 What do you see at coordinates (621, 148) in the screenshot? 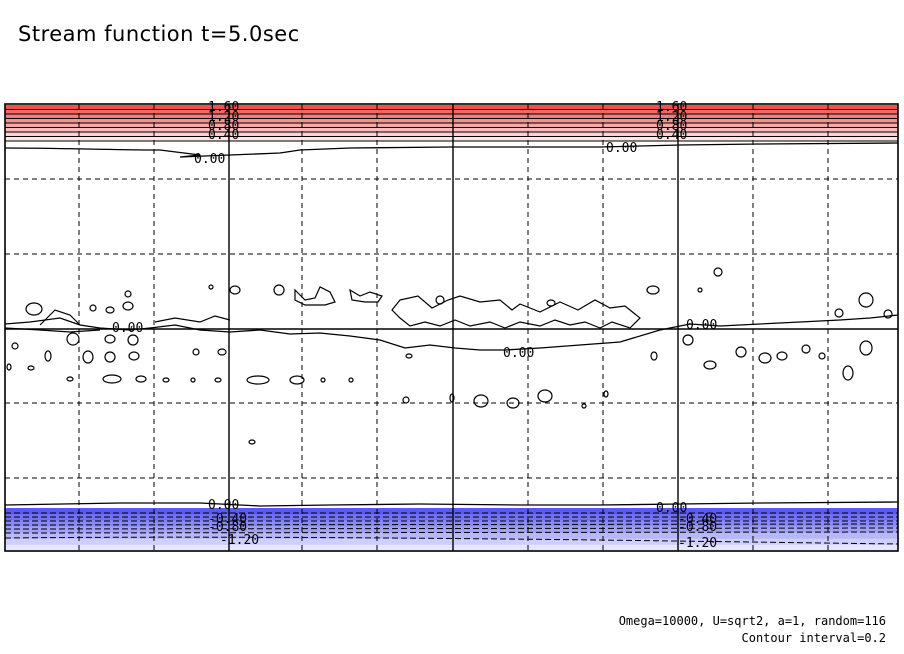
I see `label-zero-top-right: 0.00` at bounding box center [621, 148].